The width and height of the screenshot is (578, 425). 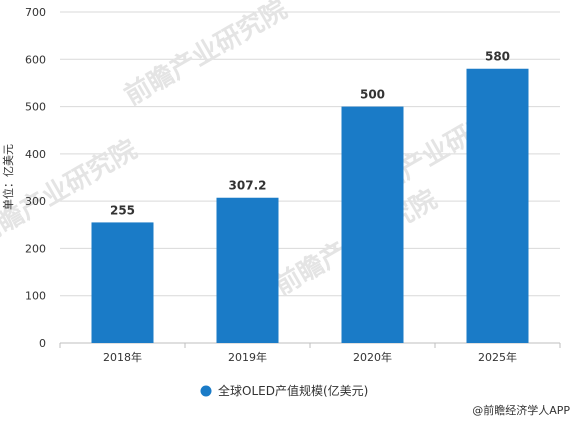 I want to click on bar-data-label: 307.2, so click(x=248, y=186).